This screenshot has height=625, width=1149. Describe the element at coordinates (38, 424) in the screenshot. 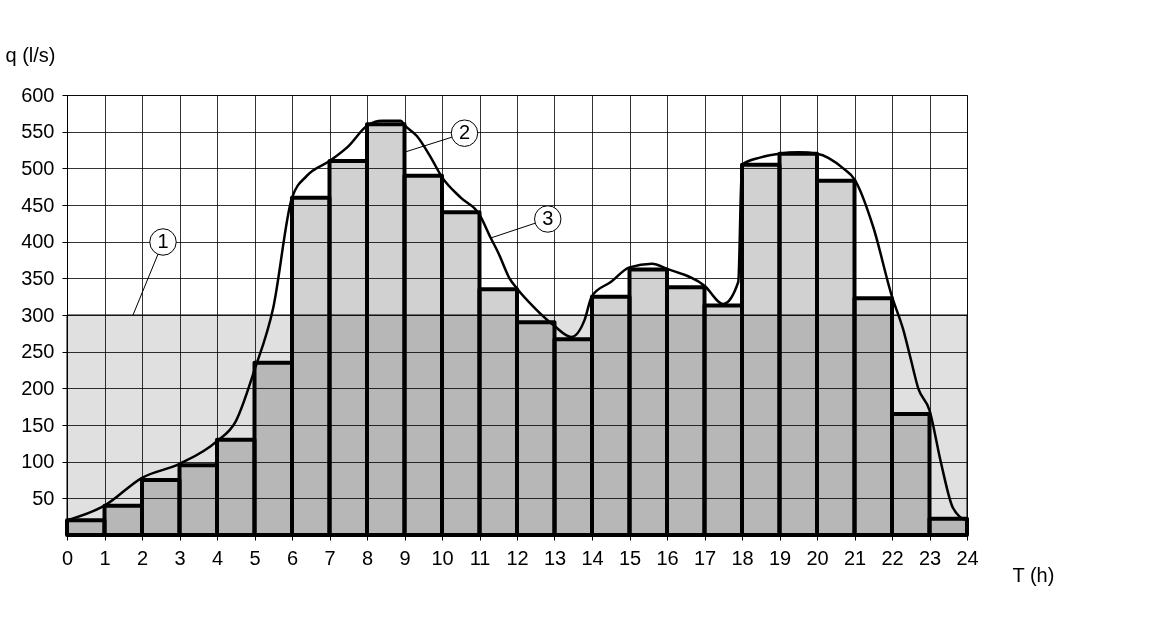

I see `y-tick-label: 150` at that location.